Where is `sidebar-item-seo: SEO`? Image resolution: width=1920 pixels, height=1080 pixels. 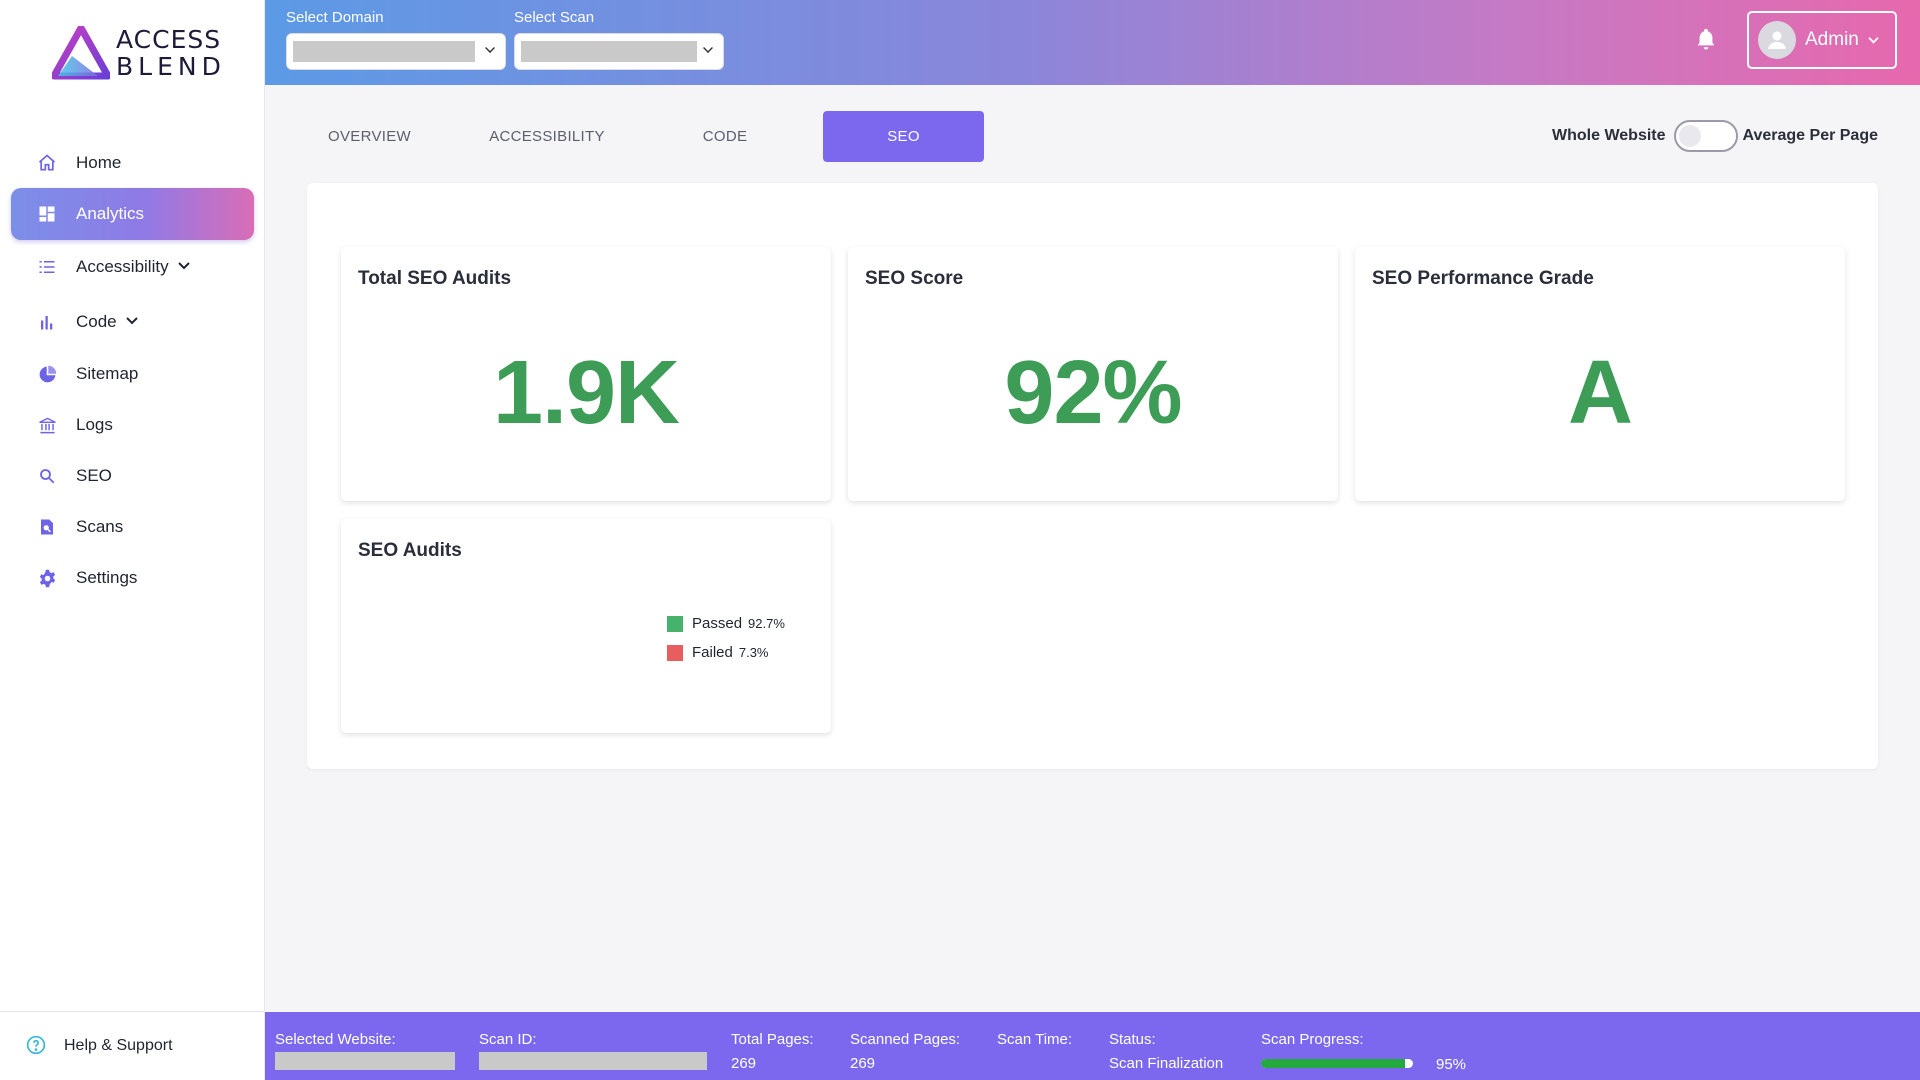
sidebar-item-seo: SEO is located at coordinates (132, 476).